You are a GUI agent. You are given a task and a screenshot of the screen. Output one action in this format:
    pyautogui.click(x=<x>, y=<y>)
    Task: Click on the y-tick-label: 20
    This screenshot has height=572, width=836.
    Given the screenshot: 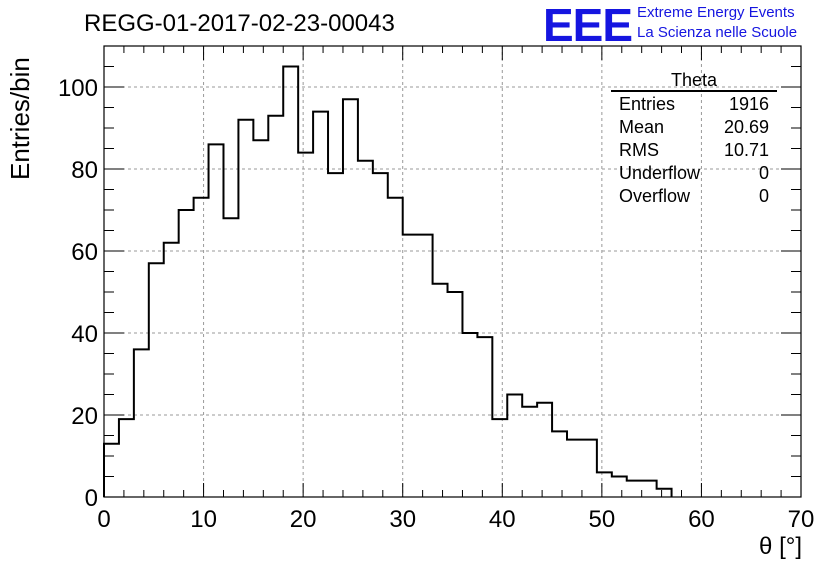 What is the action you would take?
    pyautogui.click(x=84, y=416)
    